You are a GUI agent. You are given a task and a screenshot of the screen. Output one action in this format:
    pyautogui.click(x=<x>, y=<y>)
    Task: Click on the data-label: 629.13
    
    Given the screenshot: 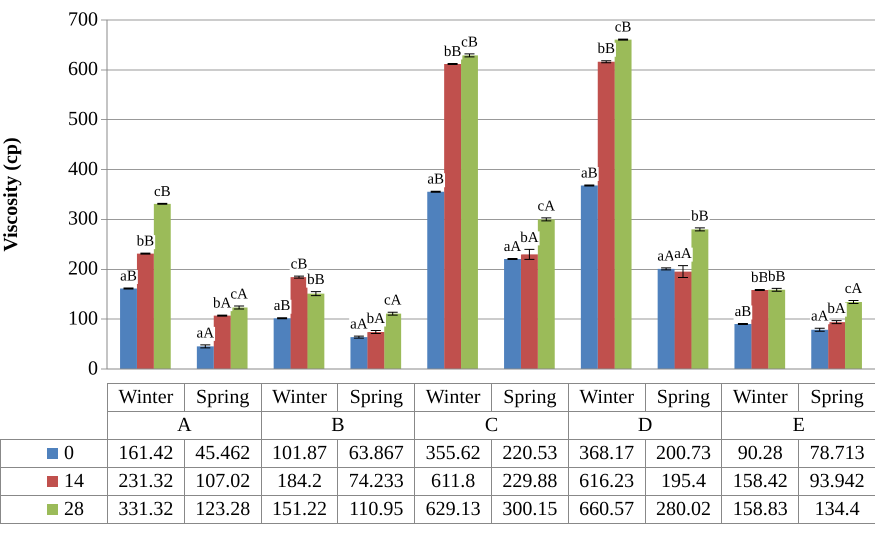 What is the action you would take?
    pyautogui.click(x=453, y=510)
    